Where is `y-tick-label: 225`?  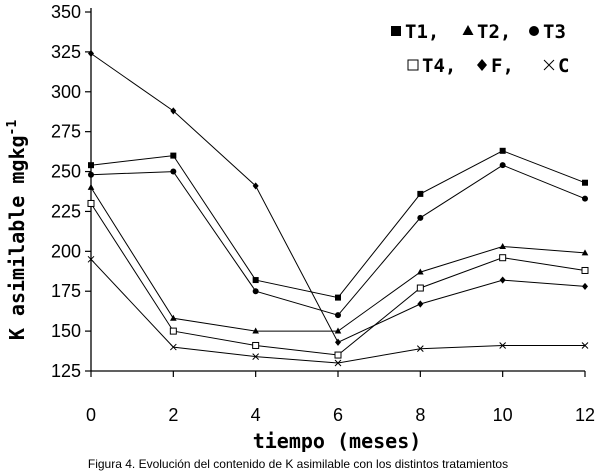
y-tick-label: 225 is located at coordinates (66, 211).